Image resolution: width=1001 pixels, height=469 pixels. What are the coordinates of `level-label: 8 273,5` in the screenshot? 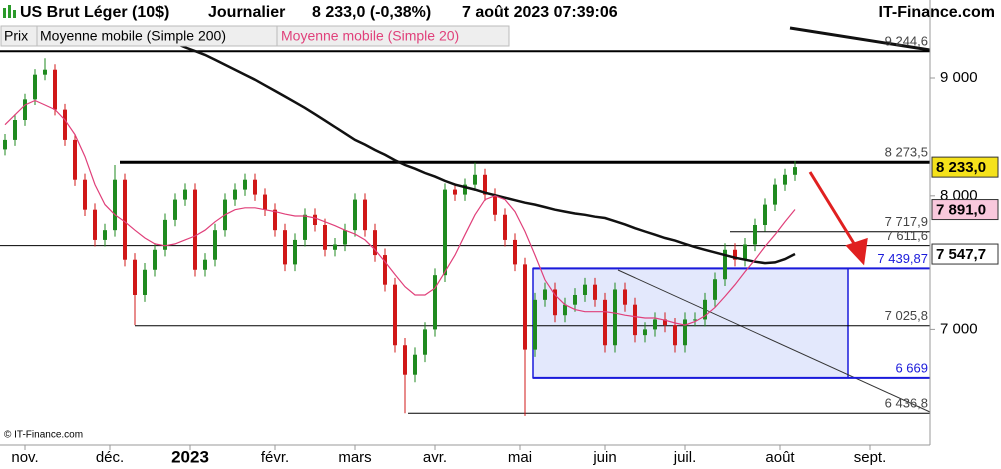 It's located at (906, 152).